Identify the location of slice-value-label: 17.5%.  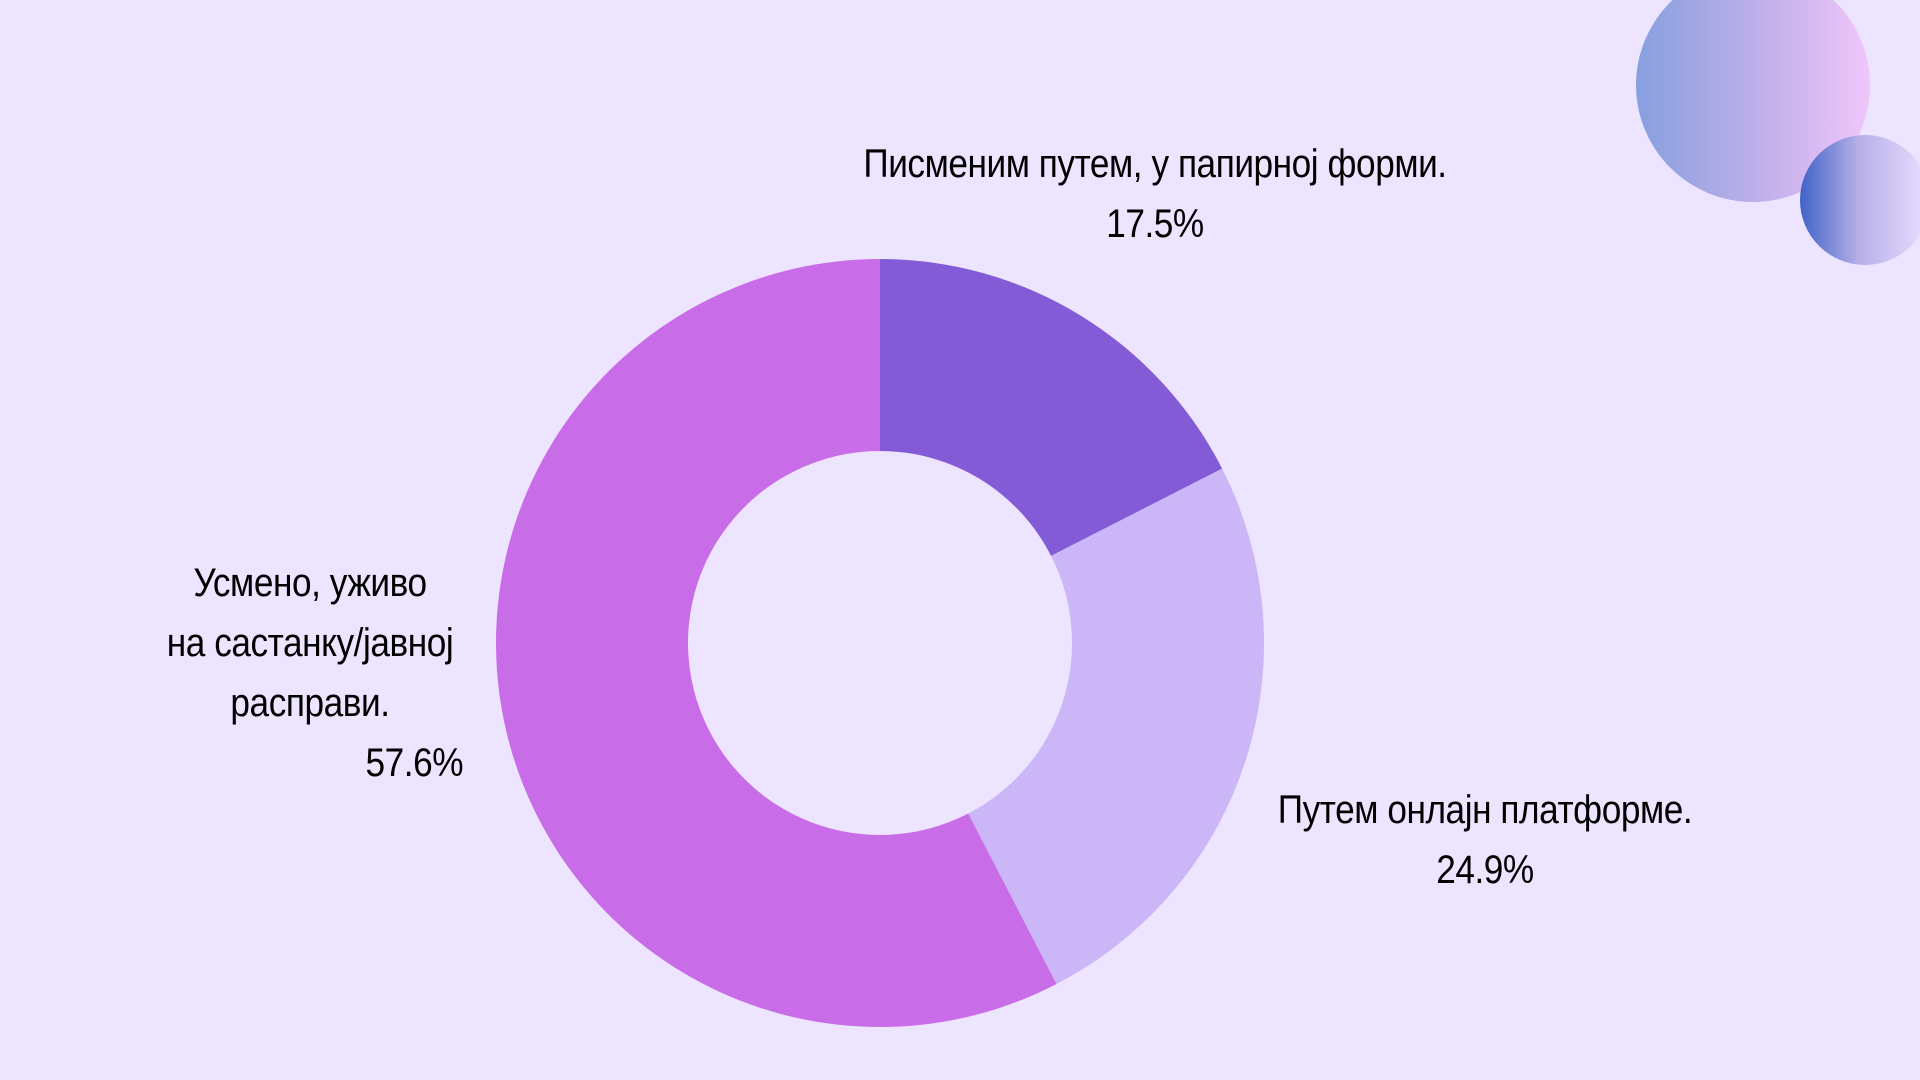
(1155, 224).